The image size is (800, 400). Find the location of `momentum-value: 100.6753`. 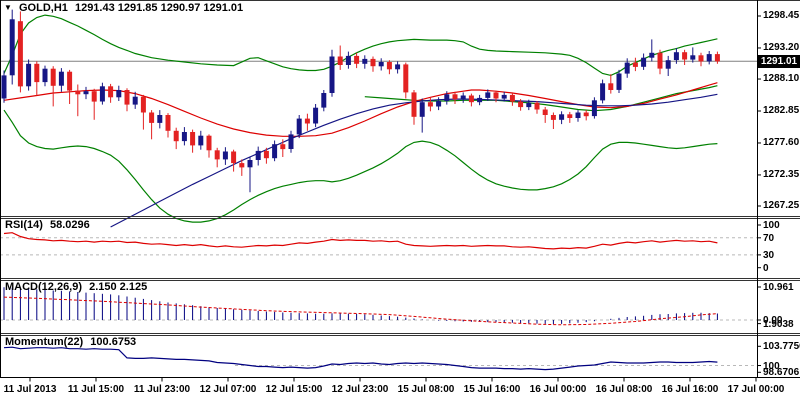

momentum-value: 100.6753 is located at coordinates (113, 342).